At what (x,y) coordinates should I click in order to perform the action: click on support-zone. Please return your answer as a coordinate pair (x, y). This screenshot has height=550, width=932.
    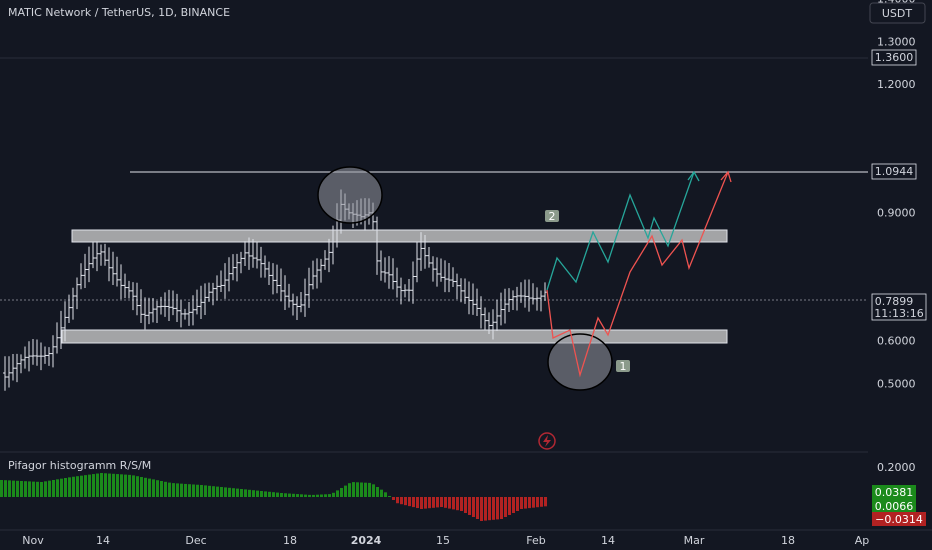
    Looking at the image, I should click on (394, 336).